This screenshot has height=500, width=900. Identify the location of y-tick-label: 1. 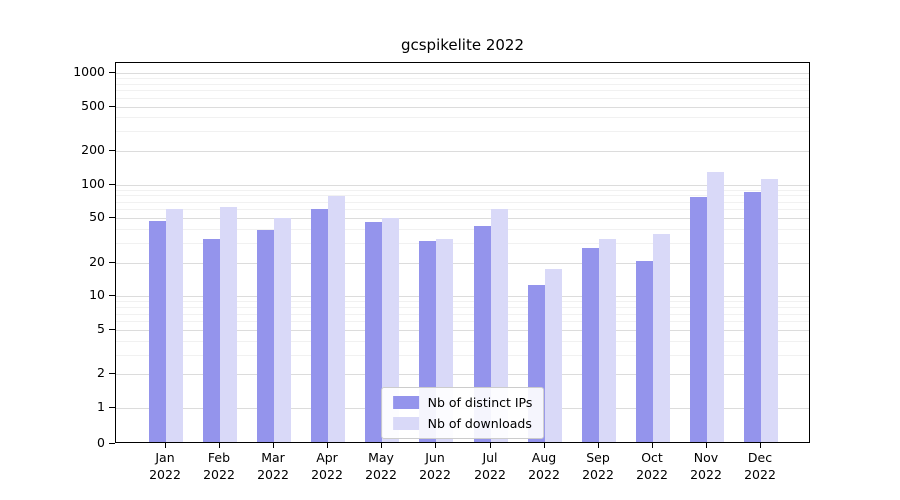
(101, 406).